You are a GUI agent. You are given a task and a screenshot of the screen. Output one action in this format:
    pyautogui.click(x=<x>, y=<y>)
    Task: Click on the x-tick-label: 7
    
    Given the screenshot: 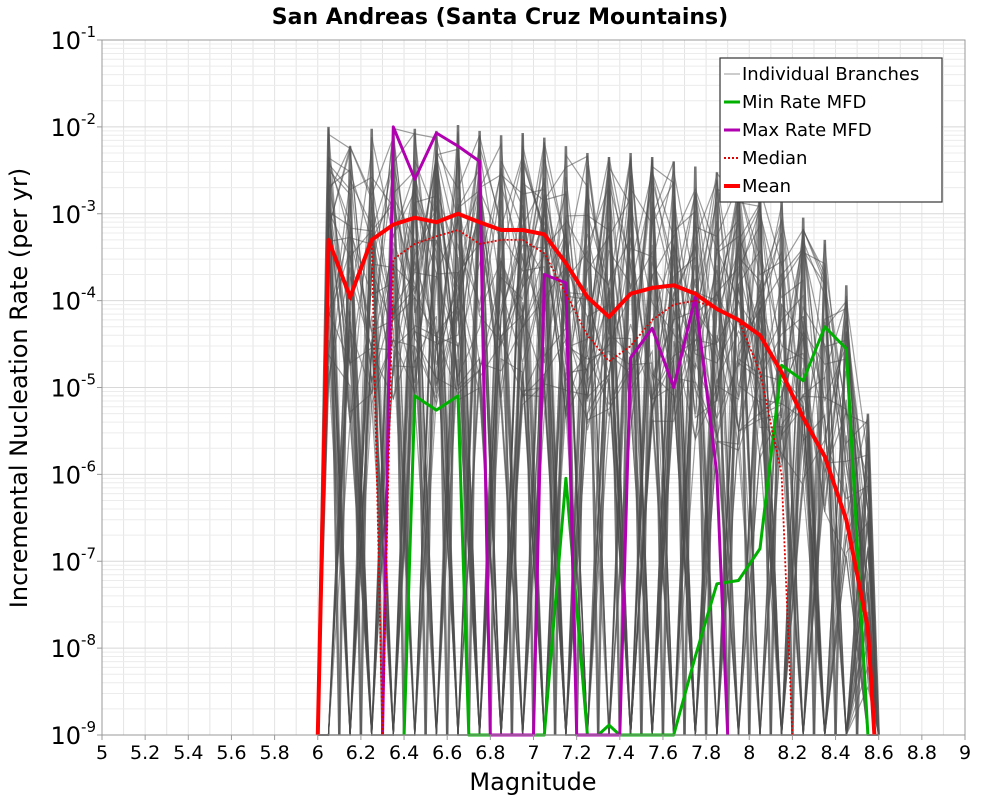 What is the action you would take?
    pyautogui.click(x=533, y=753)
    